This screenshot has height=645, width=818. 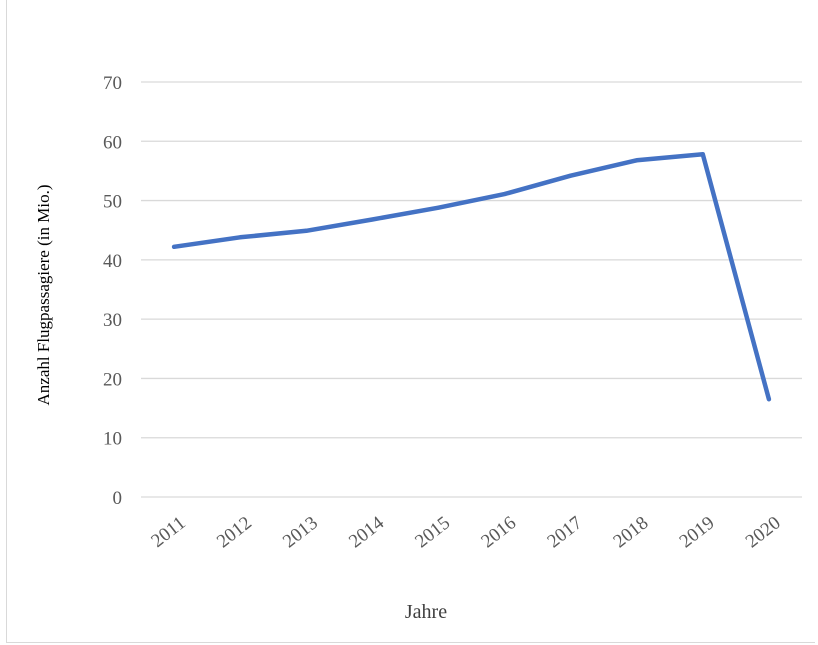 What do you see at coordinates (118, 498) in the screenshot?
I see `y-tick-label: 0` at bounding box center [118, 498].